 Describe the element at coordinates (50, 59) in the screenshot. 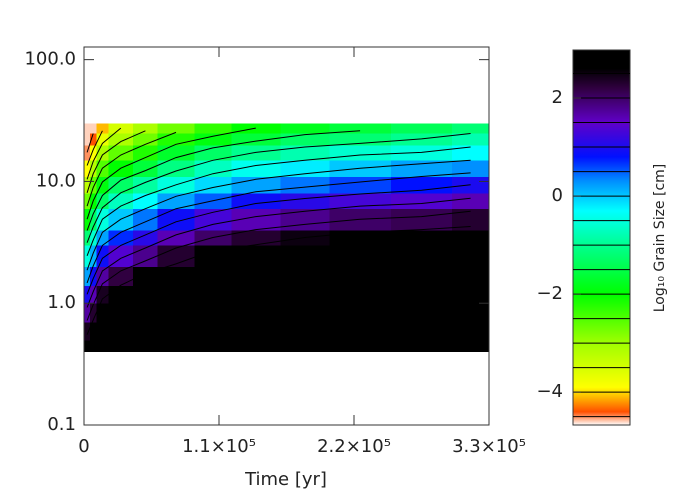

I see `y-tick-label: 100.0` at that location.